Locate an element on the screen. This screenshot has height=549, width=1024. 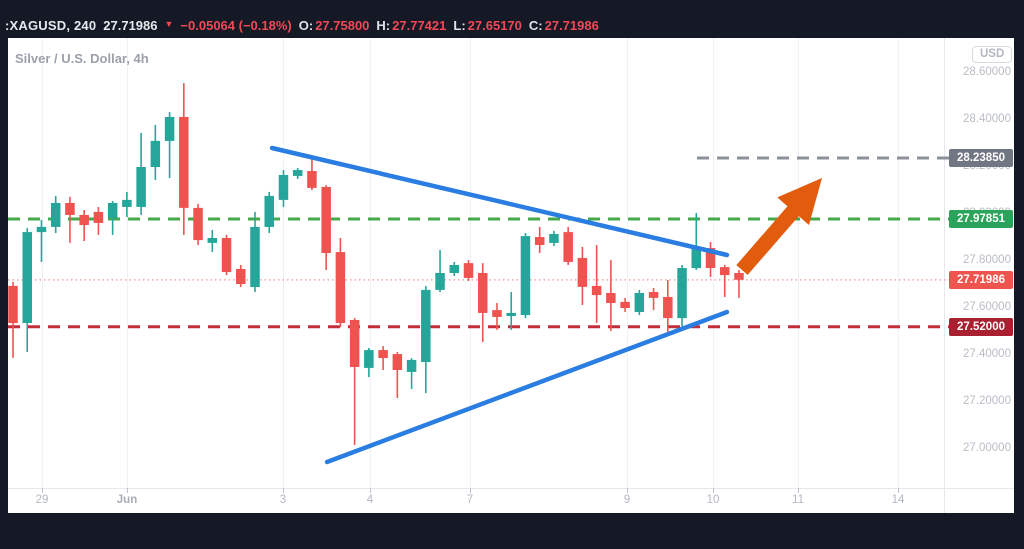
price-badge-27.97851: 27.97851 is located at coordinates (981, 219).